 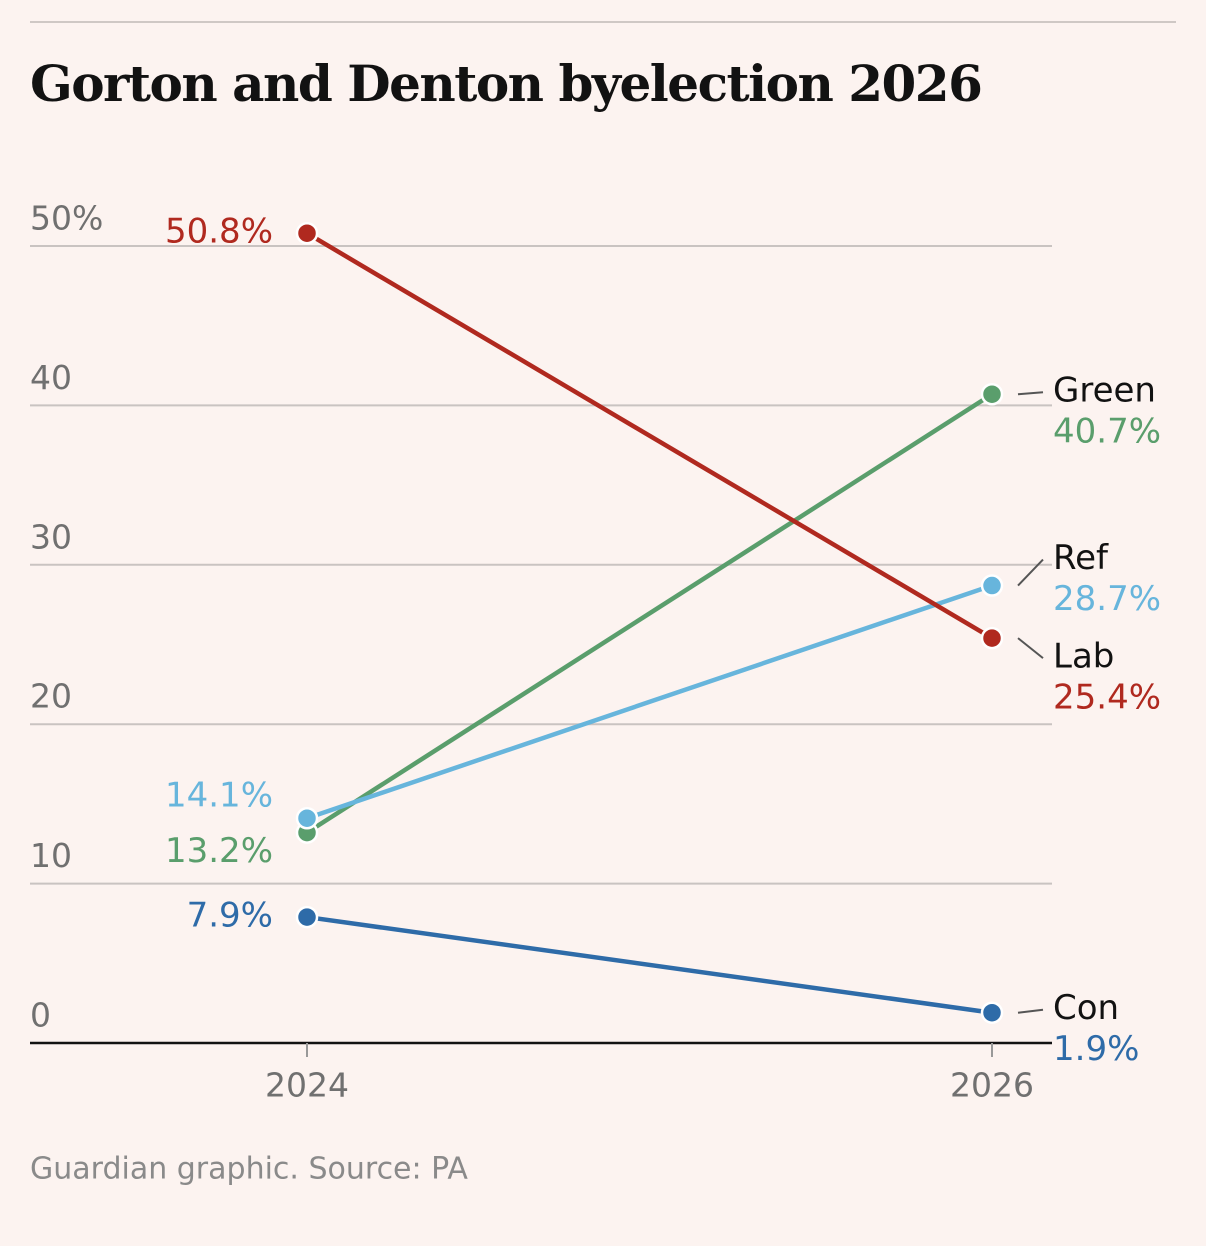 What do you see at coordinates (1107, 432) in the screenshot?
I see `value-label: 40.7%` at bounding box center [1107, 432].